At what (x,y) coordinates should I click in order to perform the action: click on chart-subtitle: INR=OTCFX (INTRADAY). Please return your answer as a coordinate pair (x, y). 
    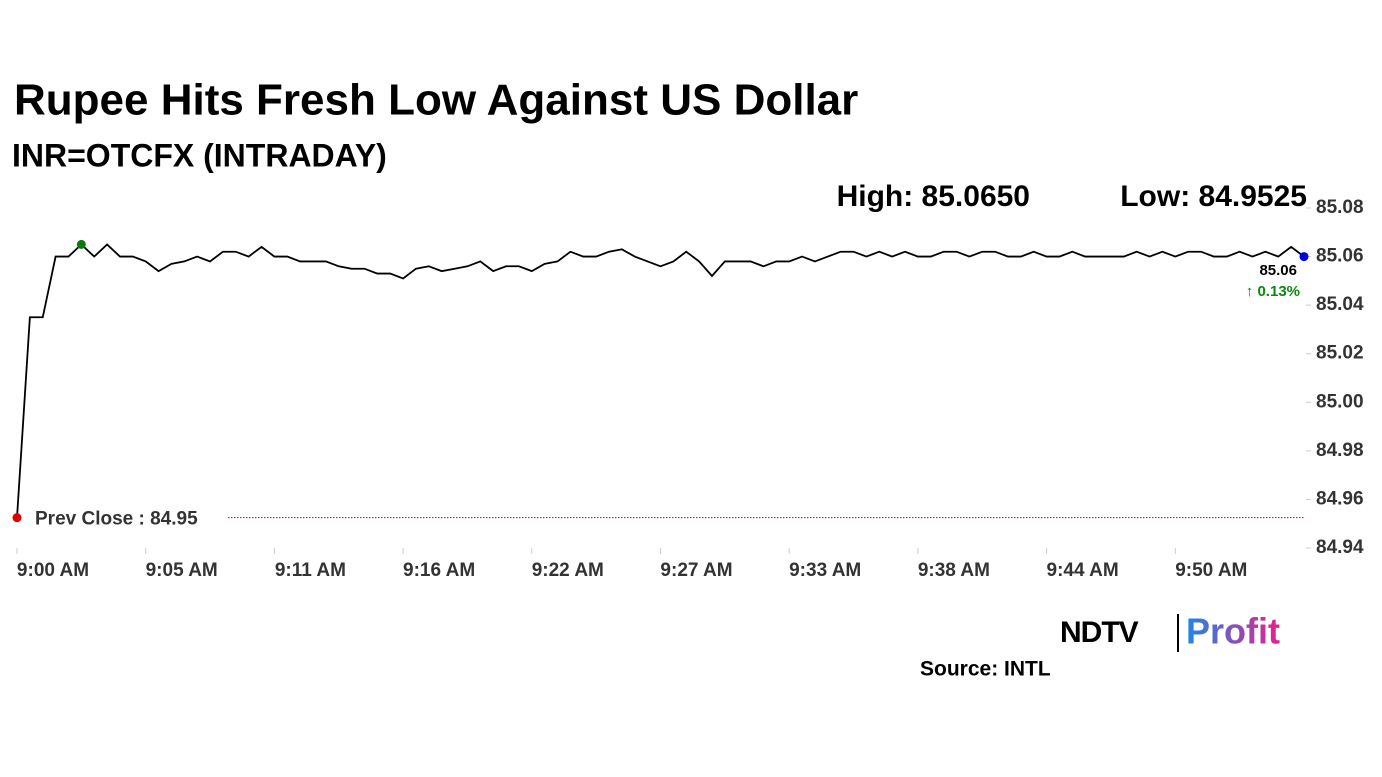
    Looking at the image, I should click on (199, 155).